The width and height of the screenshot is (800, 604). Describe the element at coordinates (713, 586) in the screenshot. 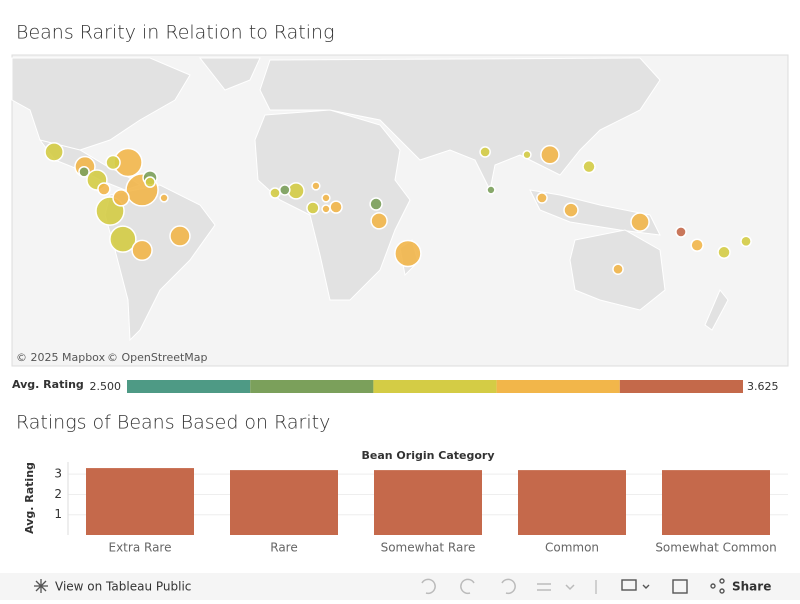

I see `share-icon` at that location.